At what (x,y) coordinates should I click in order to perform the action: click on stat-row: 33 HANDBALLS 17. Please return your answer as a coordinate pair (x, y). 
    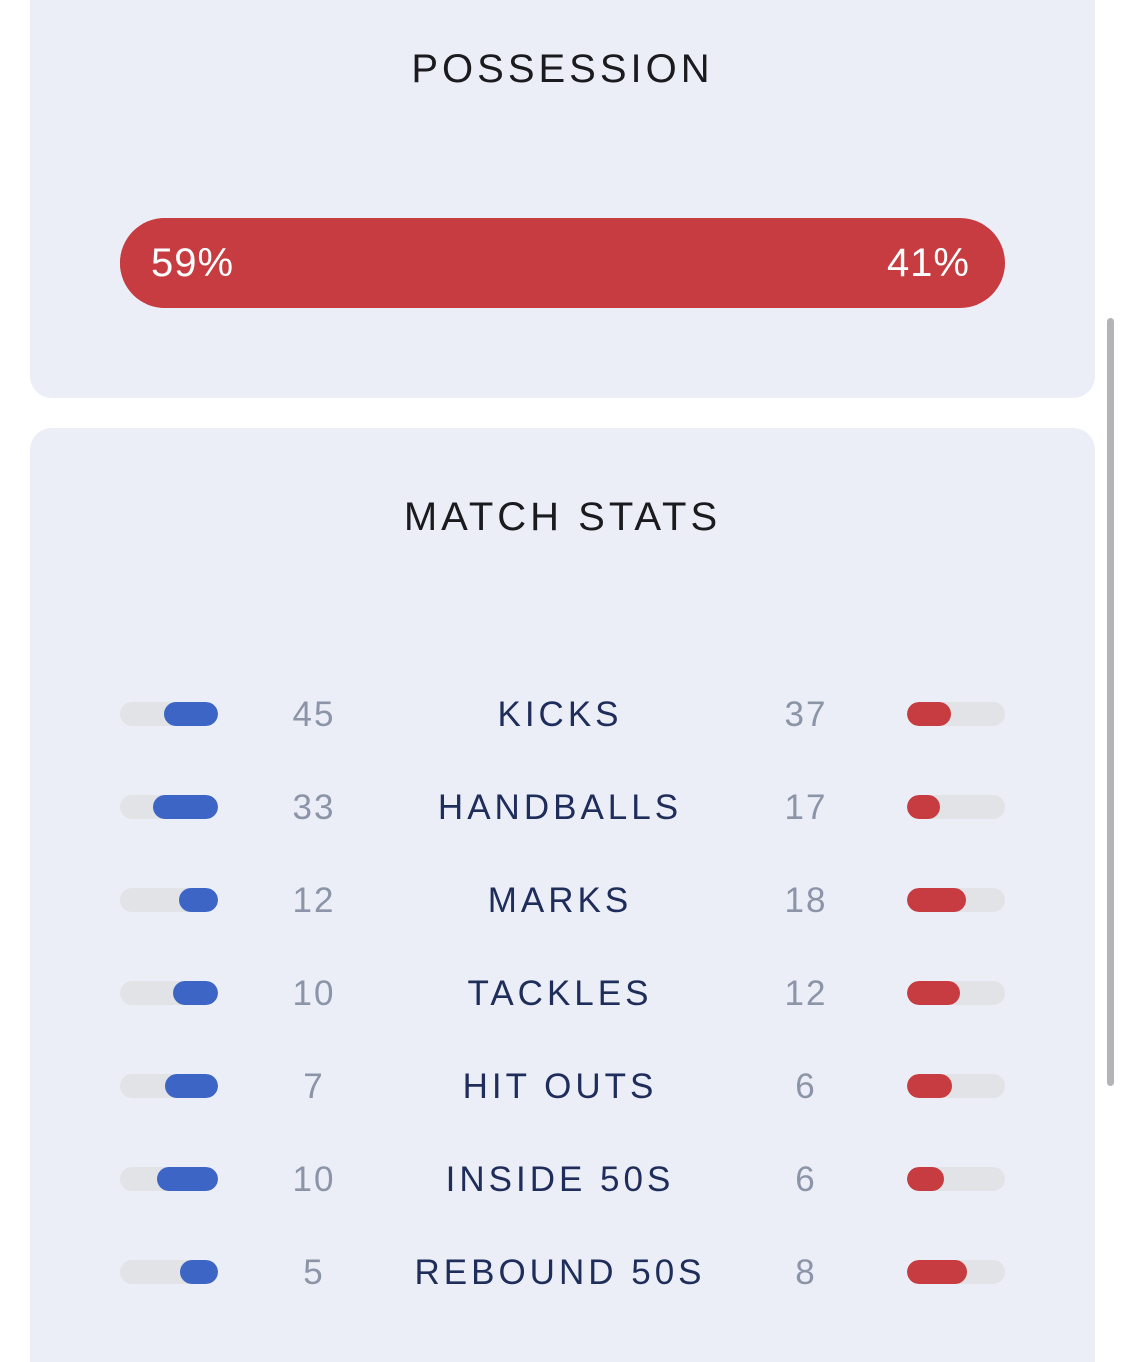
    Looking at the image, I should click on (562, 807).